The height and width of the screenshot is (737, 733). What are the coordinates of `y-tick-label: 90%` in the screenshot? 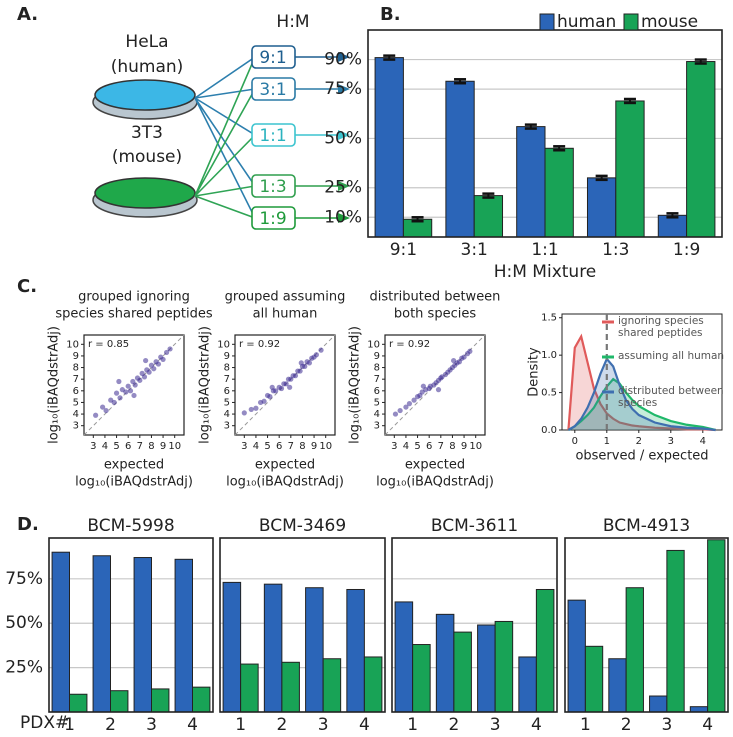 It's located at (343, 60).